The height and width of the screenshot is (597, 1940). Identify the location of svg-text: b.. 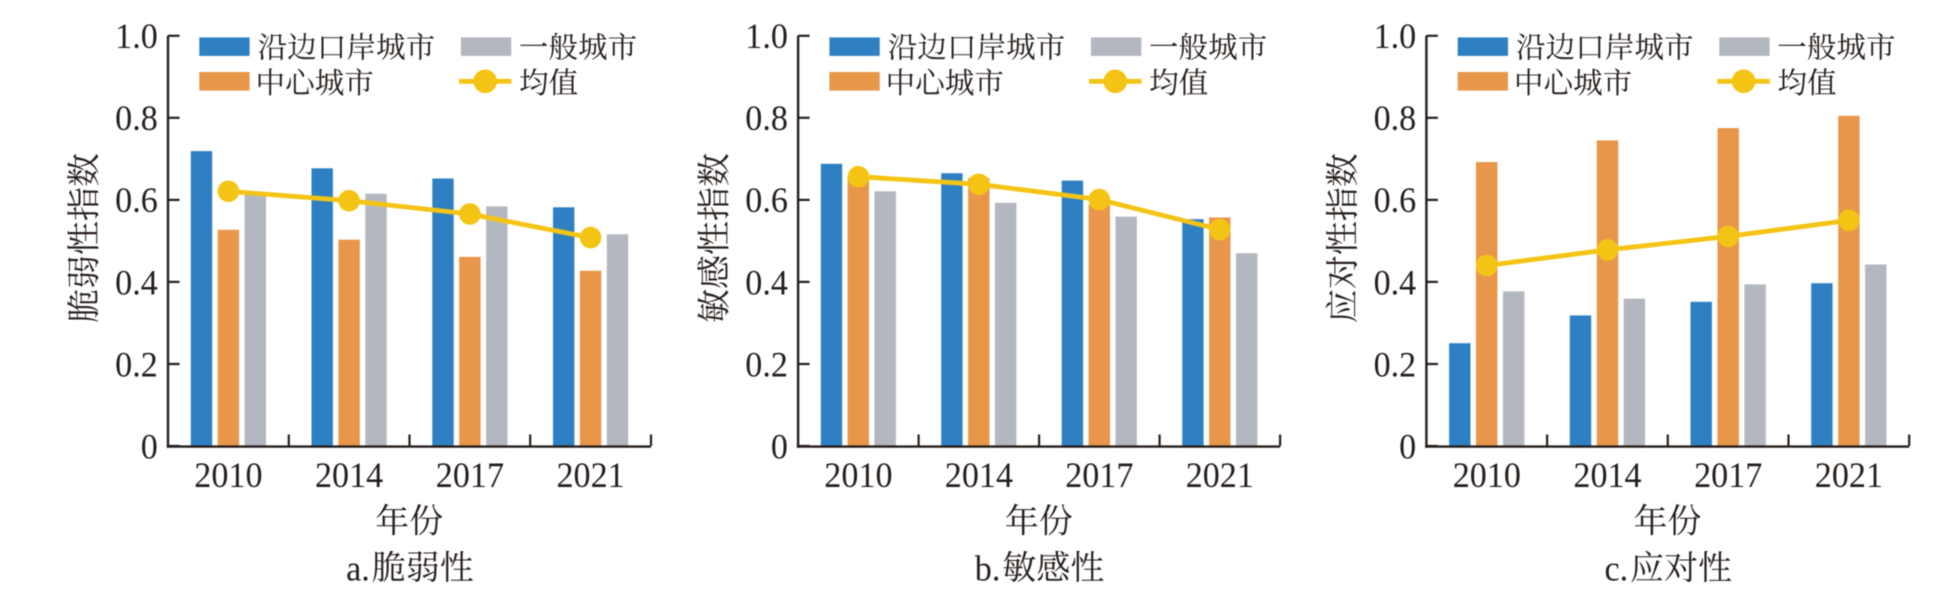
(988, 569).